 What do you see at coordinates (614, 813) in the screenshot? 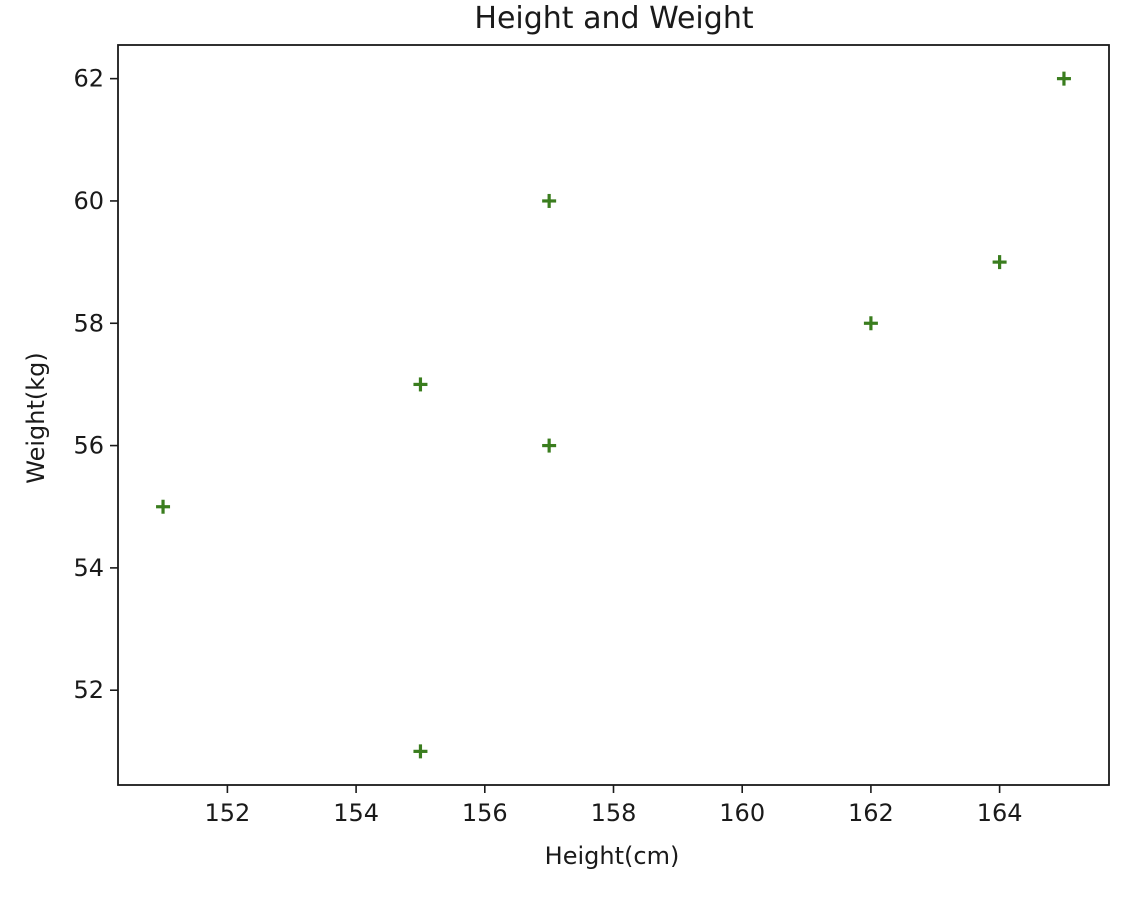
I see `x-tick-label: 158` at bounding box center [614, 813].